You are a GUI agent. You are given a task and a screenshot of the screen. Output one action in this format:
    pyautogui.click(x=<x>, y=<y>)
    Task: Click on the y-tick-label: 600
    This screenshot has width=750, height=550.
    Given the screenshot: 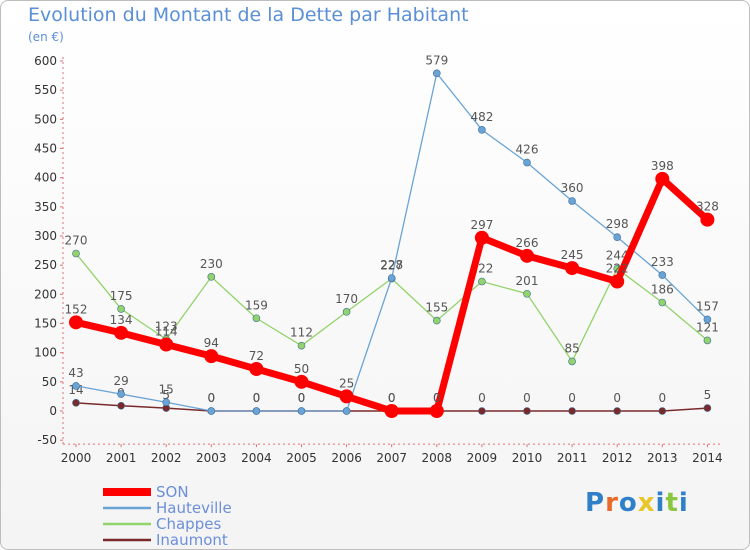 What is the action you would take?
    pyautogui.click(x=45, y=61)
    